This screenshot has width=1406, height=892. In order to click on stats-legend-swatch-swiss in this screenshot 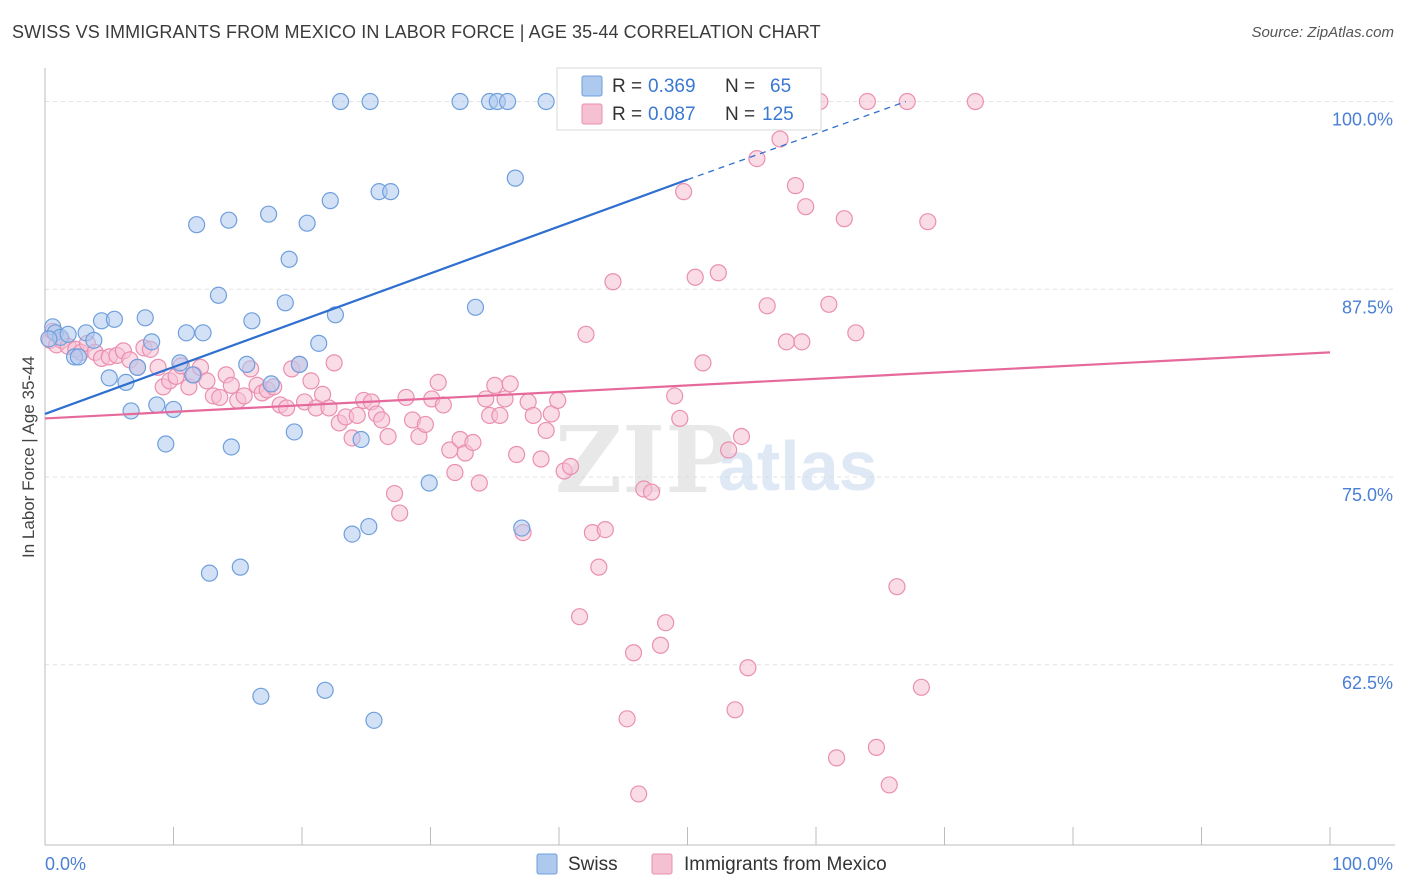, I will do `click(592, 86)`.